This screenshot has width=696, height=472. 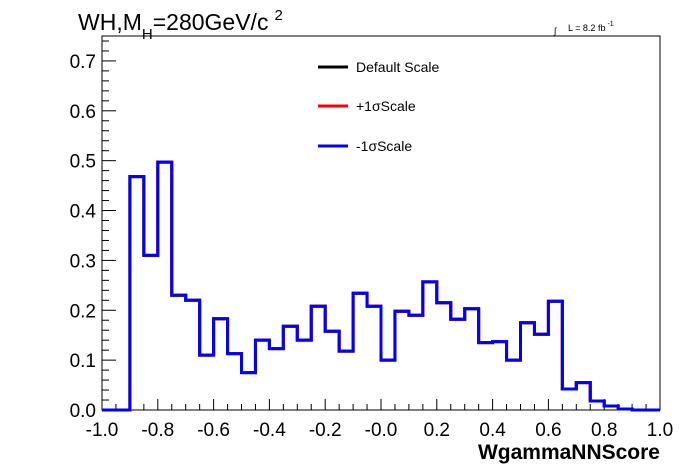 I want to click on y-tick-label: 0.4, so click(x=83, y=212).